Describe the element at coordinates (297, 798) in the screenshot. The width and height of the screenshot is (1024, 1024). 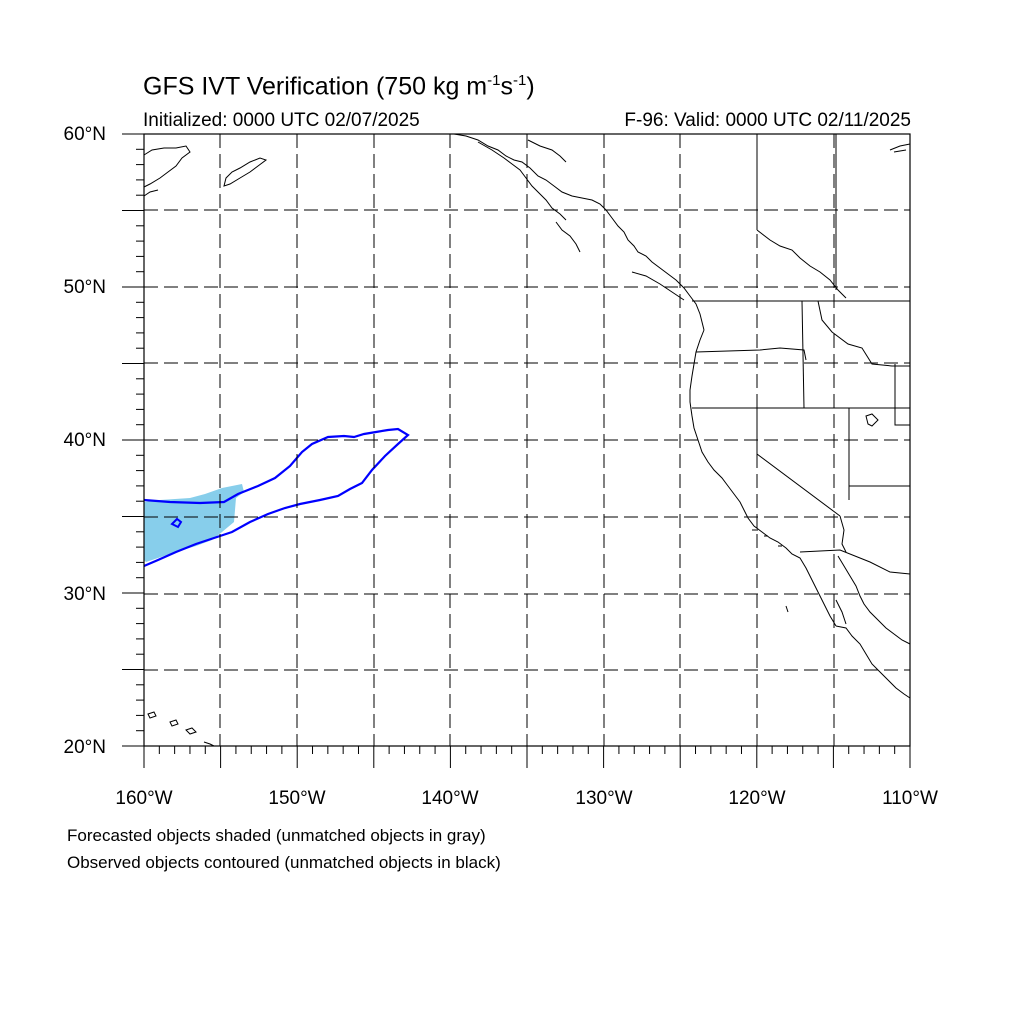
I see `lon-label-150w: 150°W` at that location.